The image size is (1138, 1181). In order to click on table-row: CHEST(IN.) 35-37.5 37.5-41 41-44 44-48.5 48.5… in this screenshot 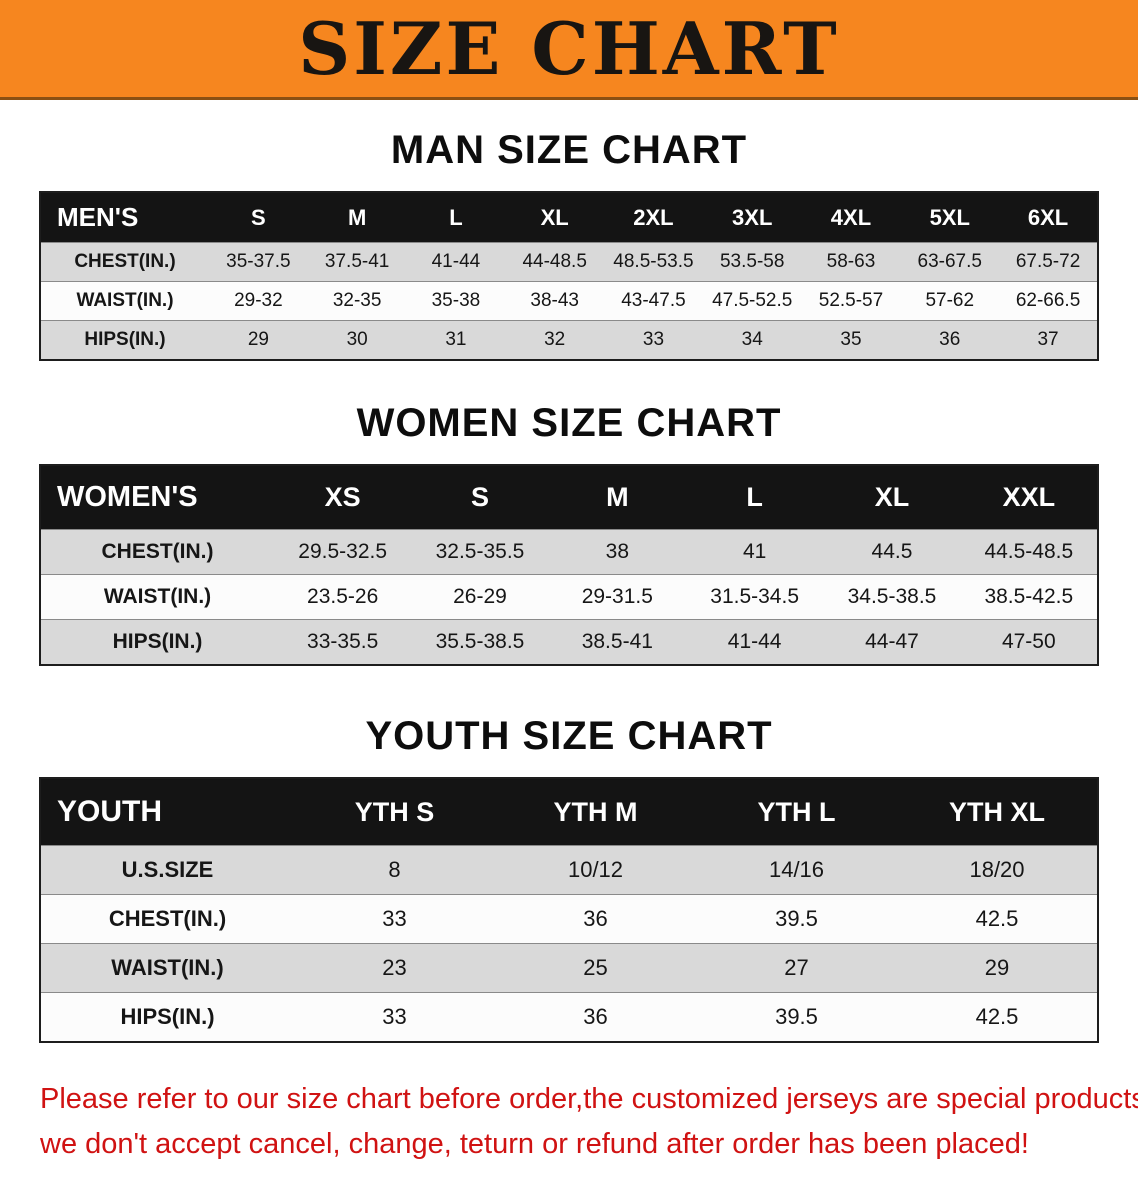, I will do `click(569, 262)`.